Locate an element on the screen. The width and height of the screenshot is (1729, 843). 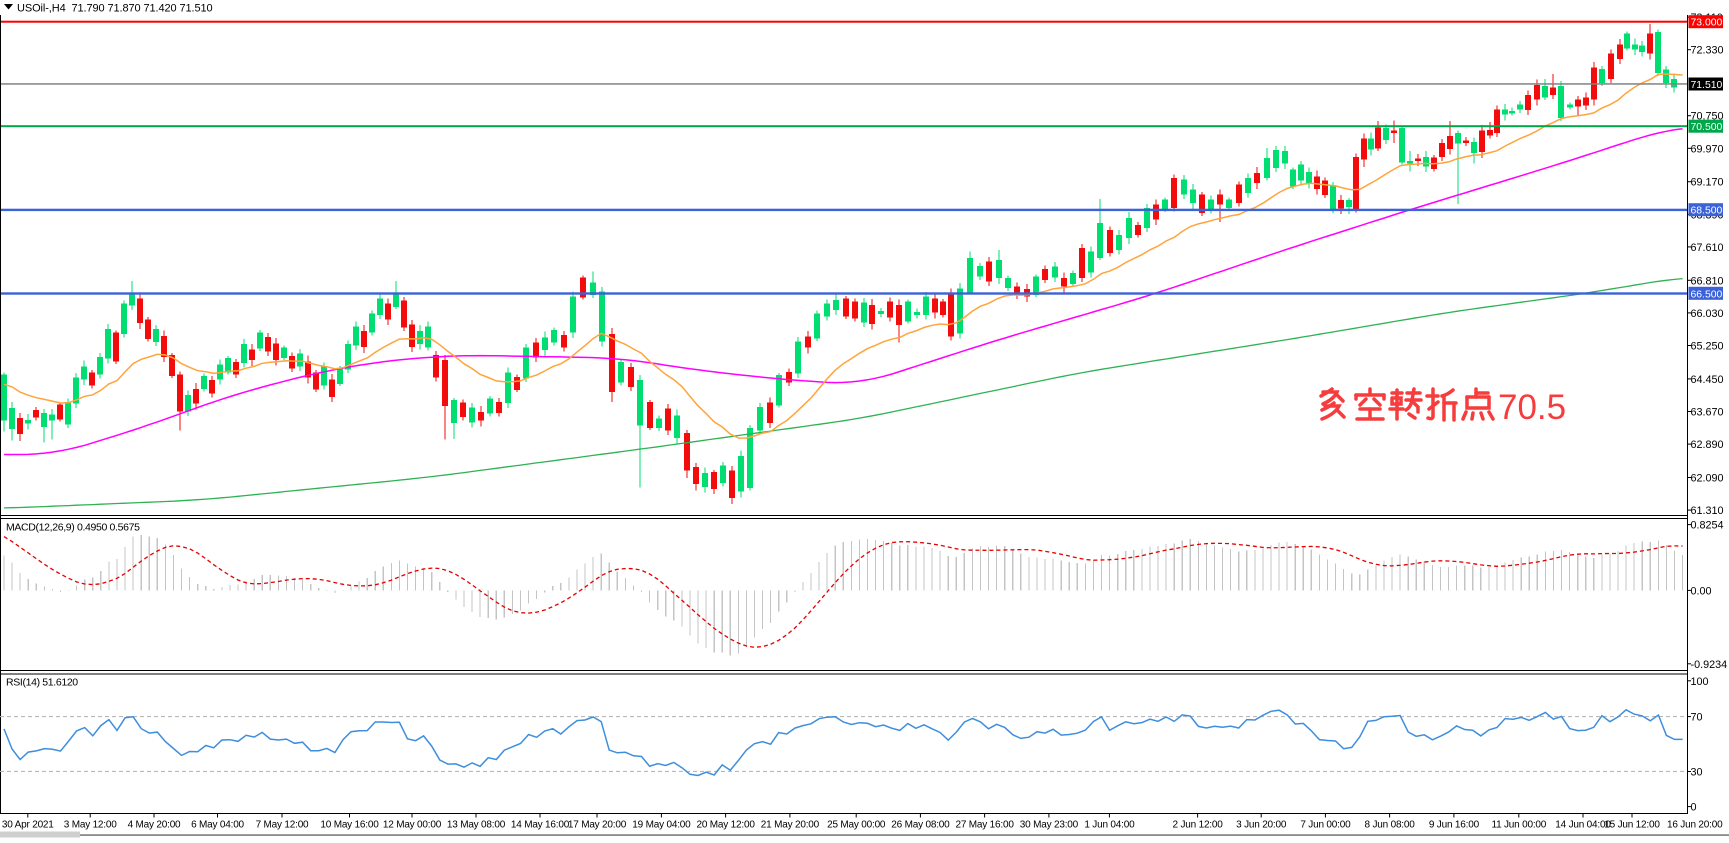
svg-text: 7 May 12:00 is located at coordinates (282, 825).